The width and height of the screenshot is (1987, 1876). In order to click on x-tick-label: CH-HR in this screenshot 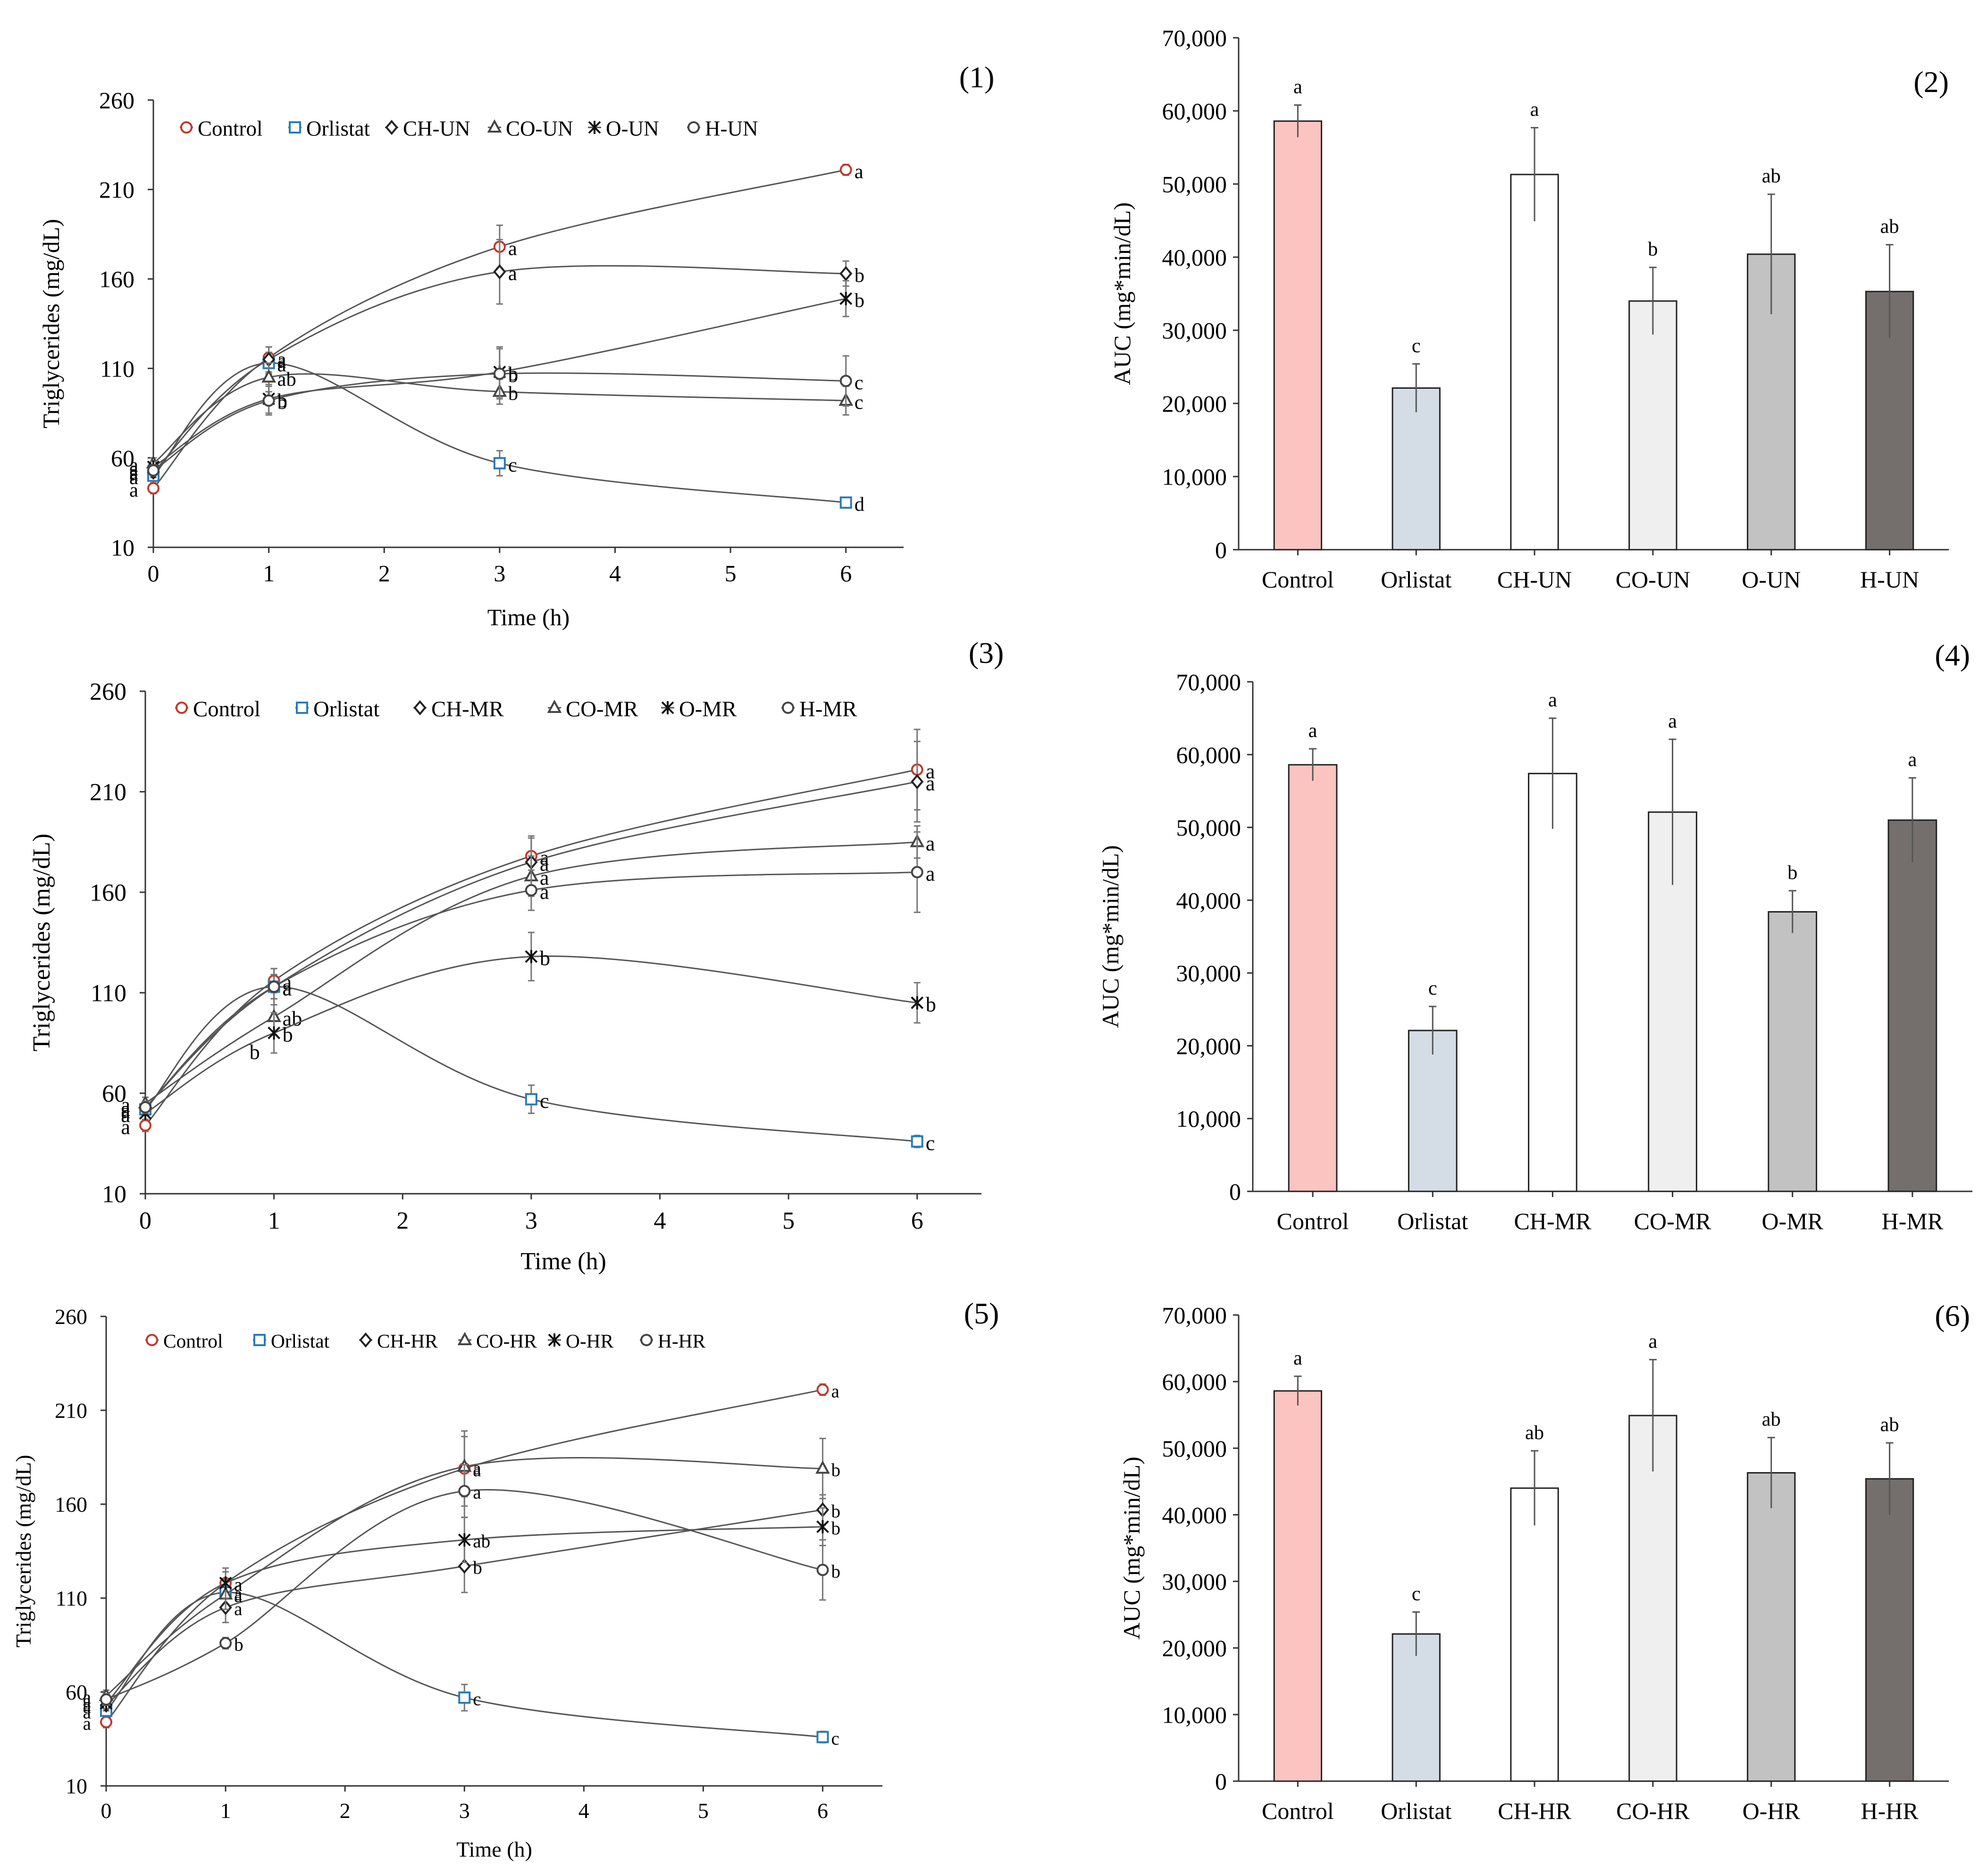, I will do `click(1534, 1811)`.